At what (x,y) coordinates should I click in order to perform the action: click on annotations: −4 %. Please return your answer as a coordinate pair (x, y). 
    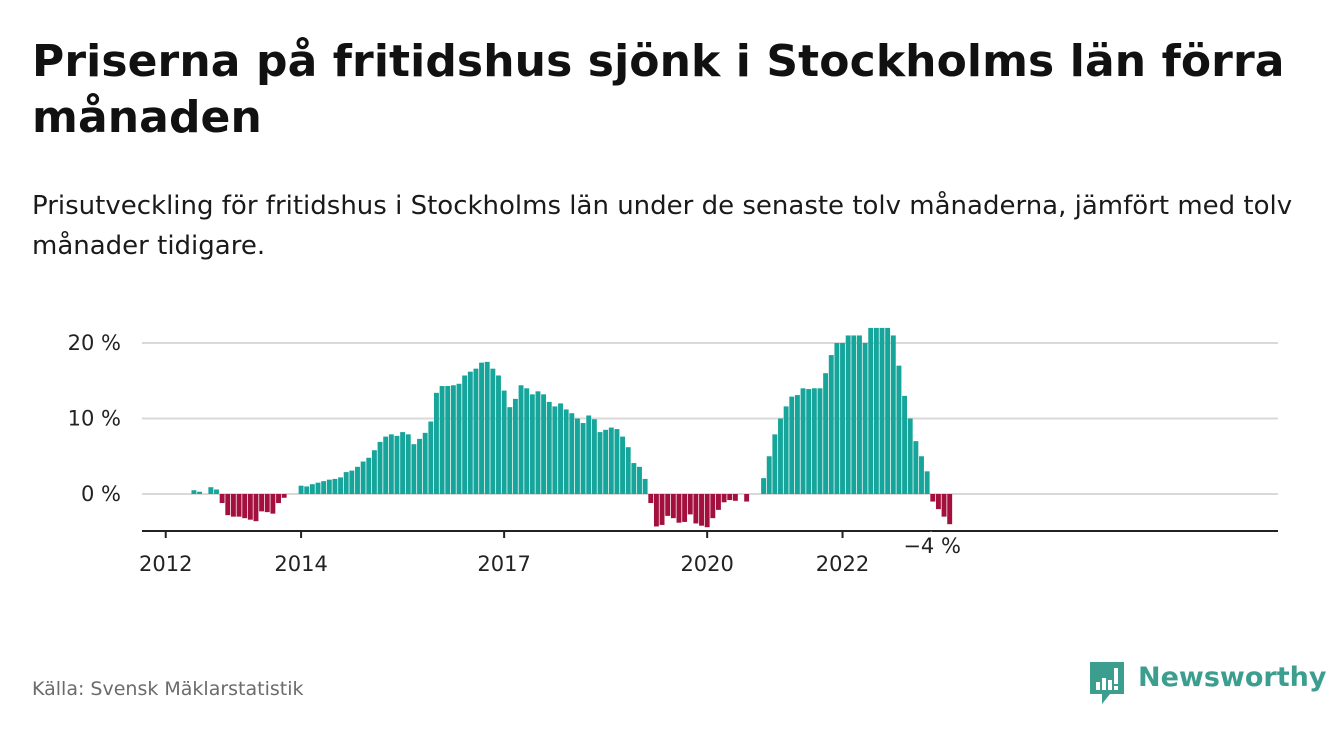
    Looking at the image, I should click on (932, 546).